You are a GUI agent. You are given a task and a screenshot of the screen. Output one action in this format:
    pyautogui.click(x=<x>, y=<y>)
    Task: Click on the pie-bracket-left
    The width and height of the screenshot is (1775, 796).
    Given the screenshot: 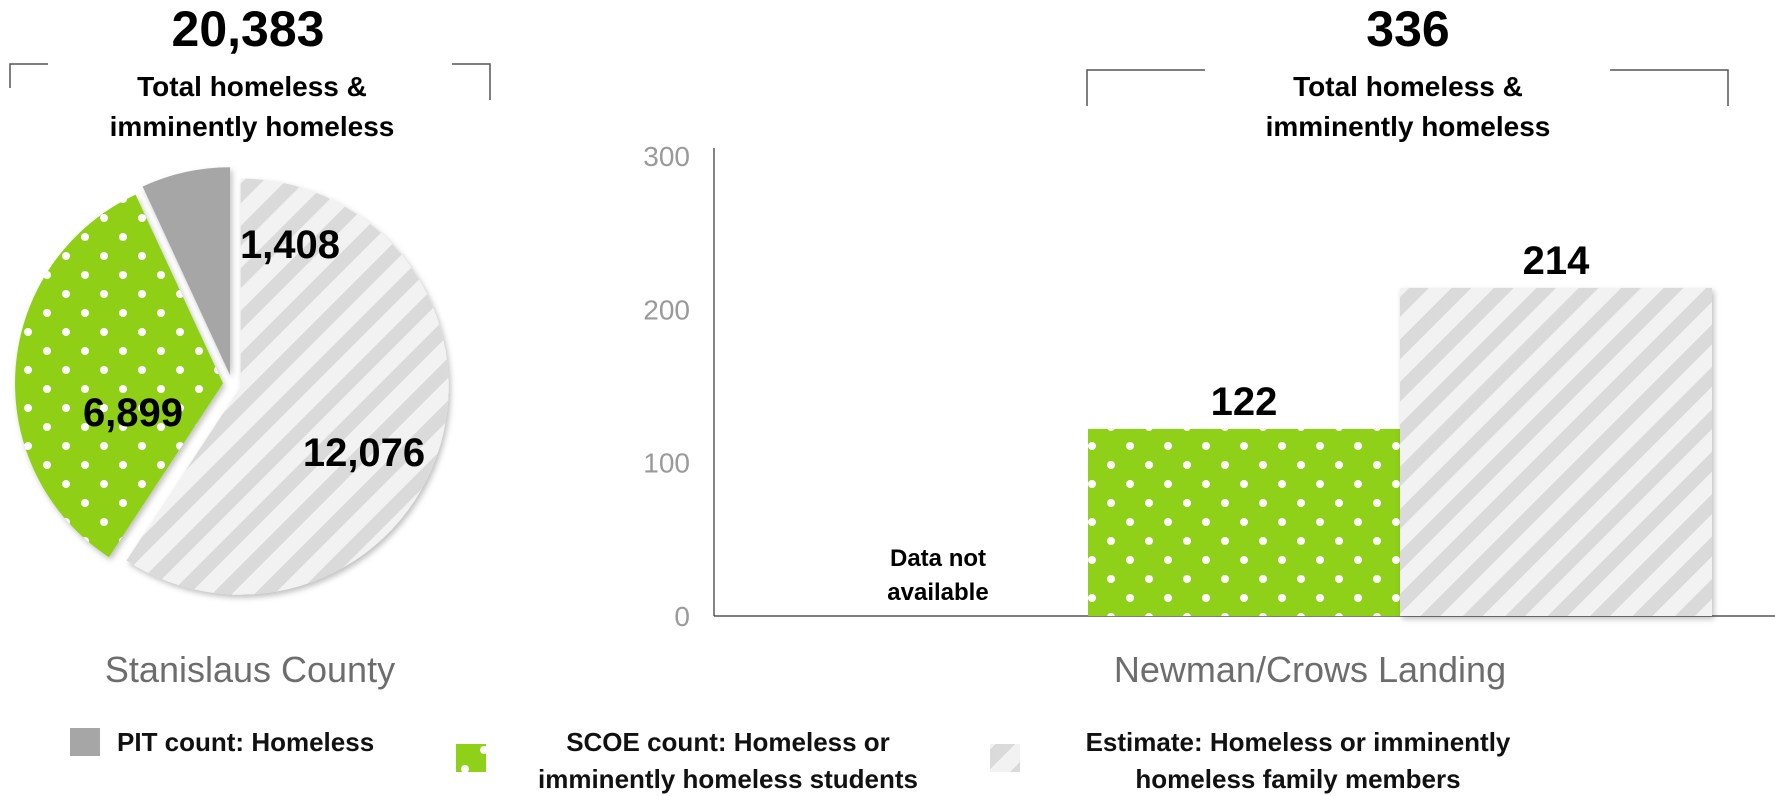 What is the action you would take?
    pyautogui.click(x=28, y=75)
    